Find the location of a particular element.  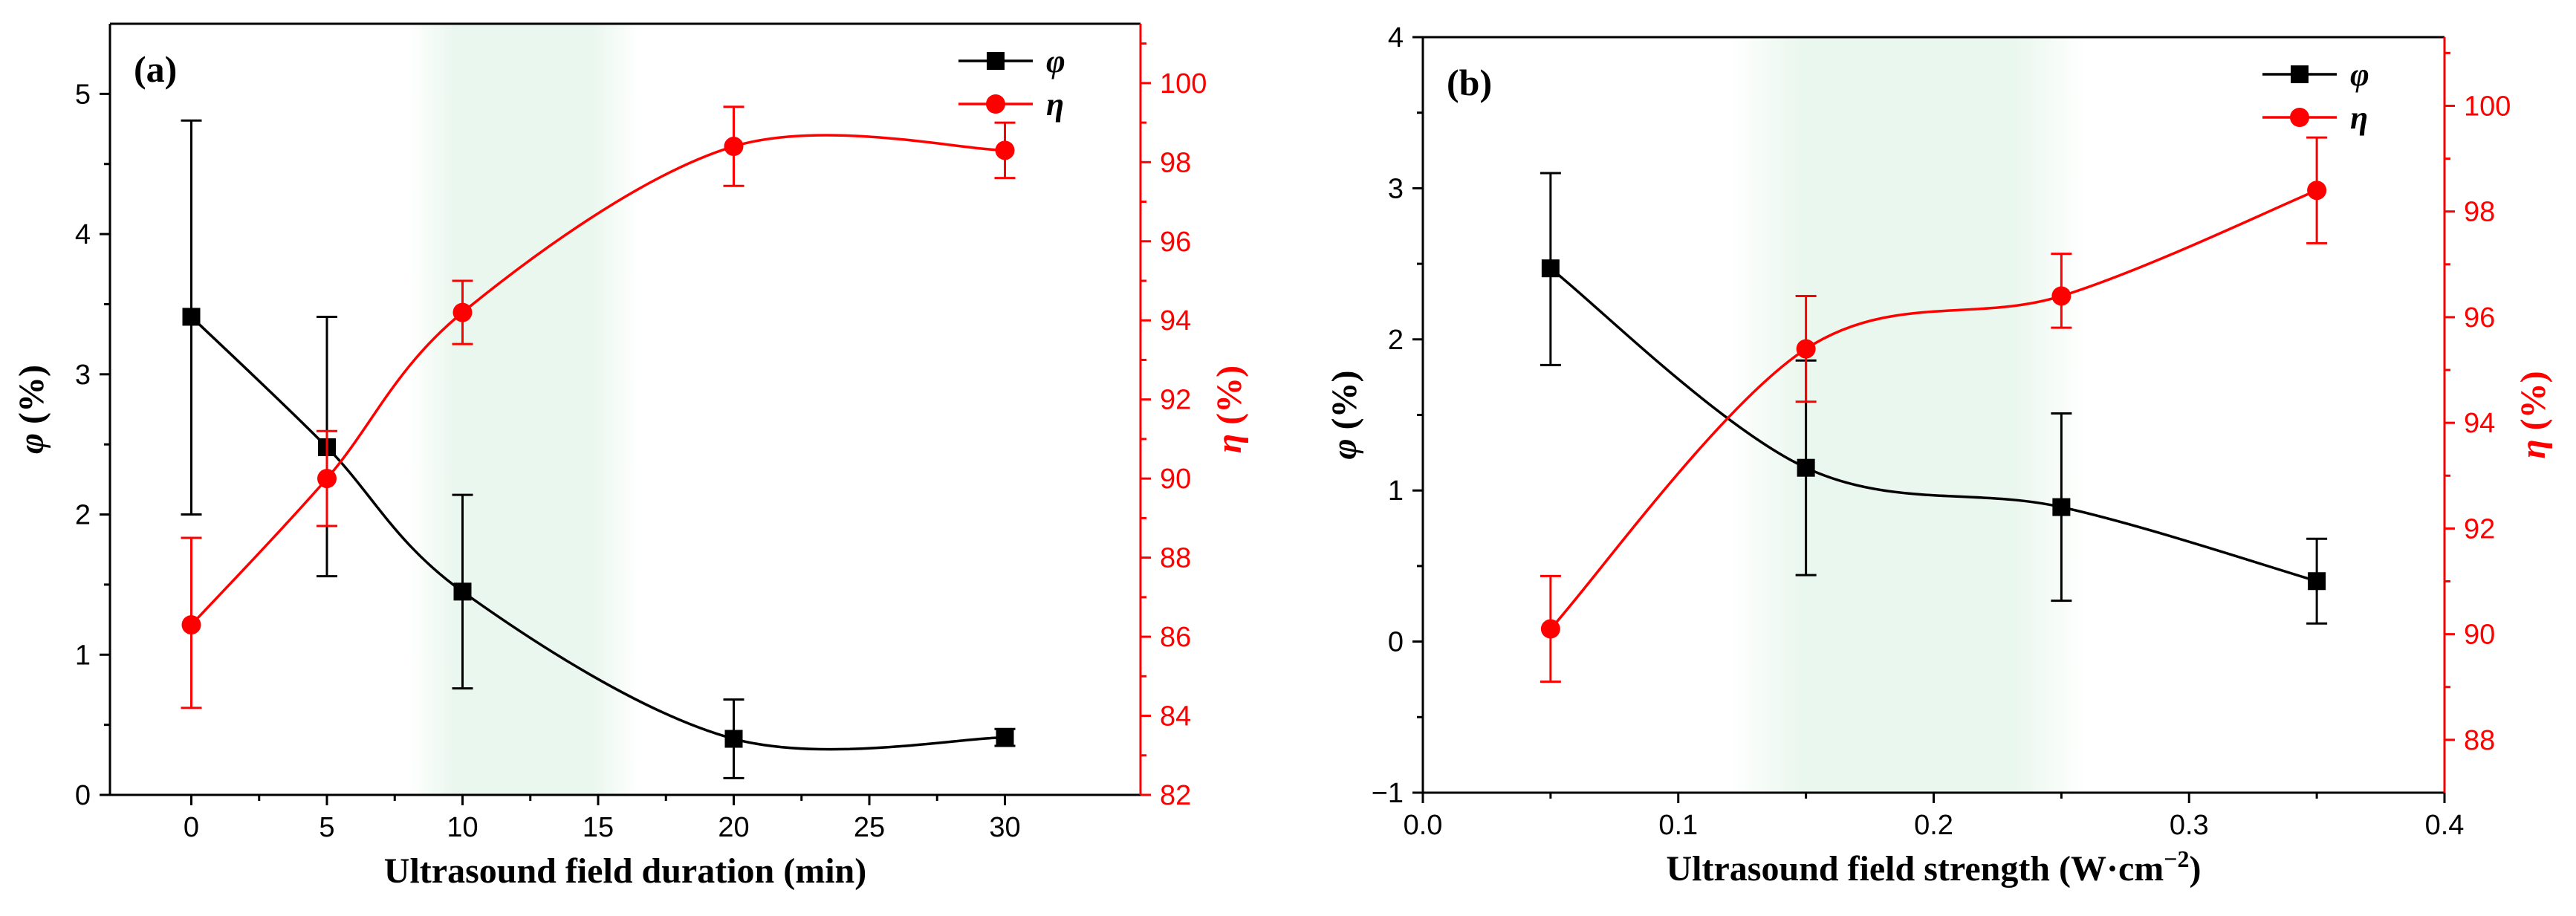

y-left-tick-label: 5 is located at coordinates (83, 94).